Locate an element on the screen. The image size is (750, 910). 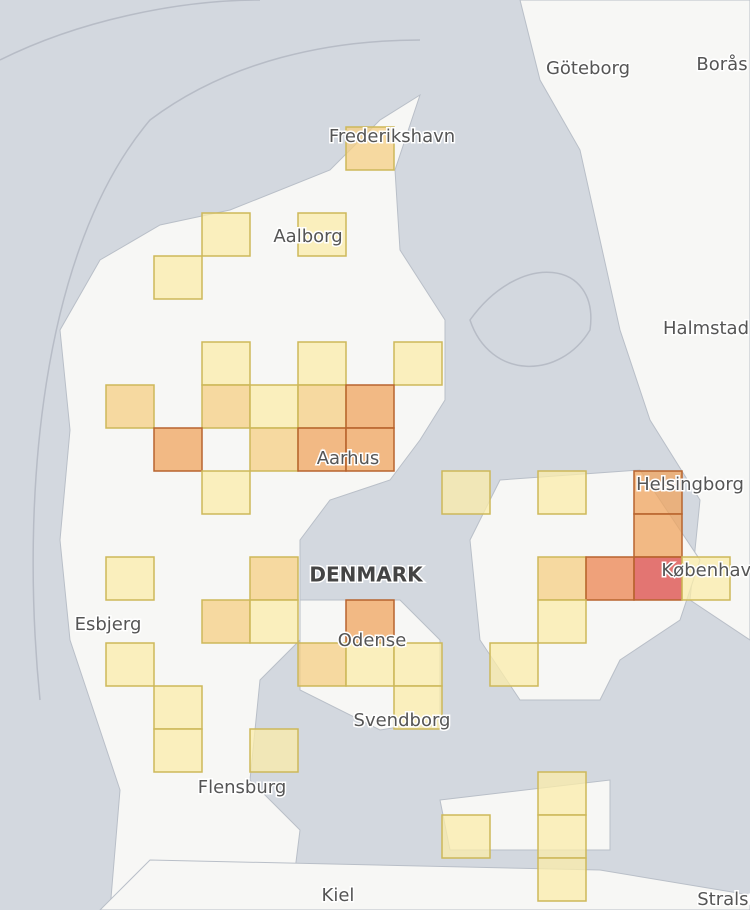
germany is located at coordinates (424, 884).